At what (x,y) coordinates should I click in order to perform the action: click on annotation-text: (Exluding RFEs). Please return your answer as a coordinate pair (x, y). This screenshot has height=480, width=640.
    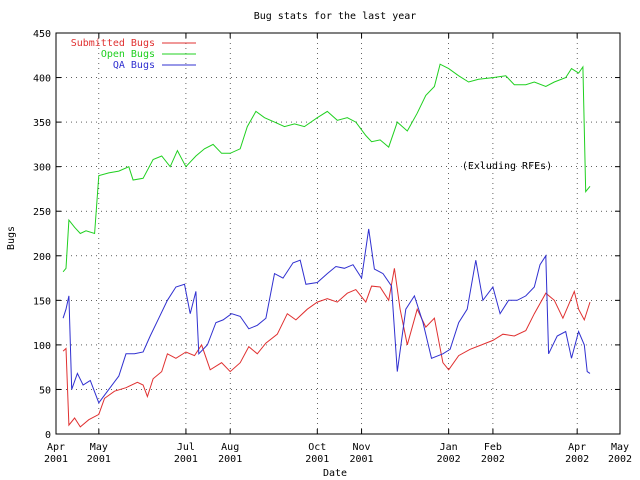
    Looking at the image, I should click on (507, 166).